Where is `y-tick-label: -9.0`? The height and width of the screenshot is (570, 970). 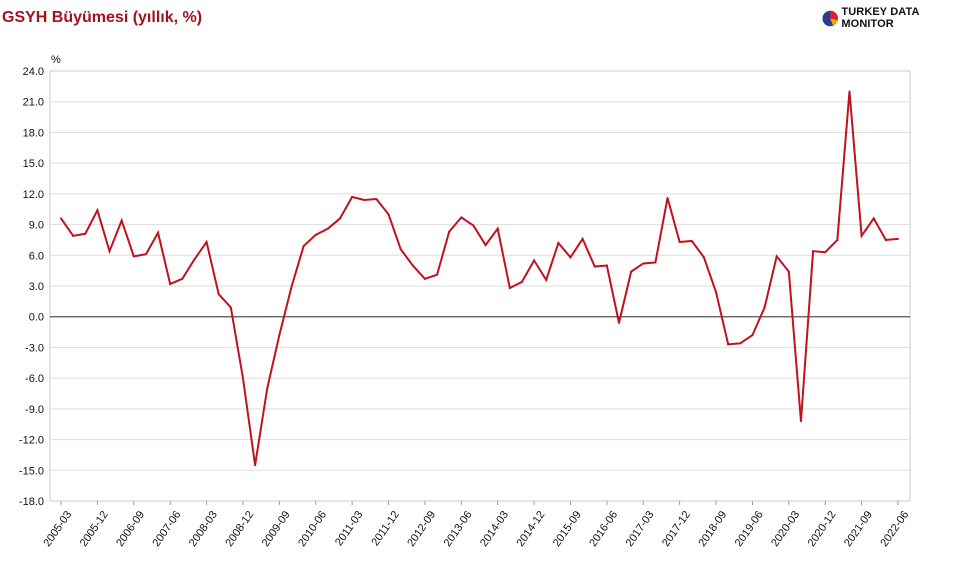 y-tick-label: -9.0 is located at coordinates (34, 410).